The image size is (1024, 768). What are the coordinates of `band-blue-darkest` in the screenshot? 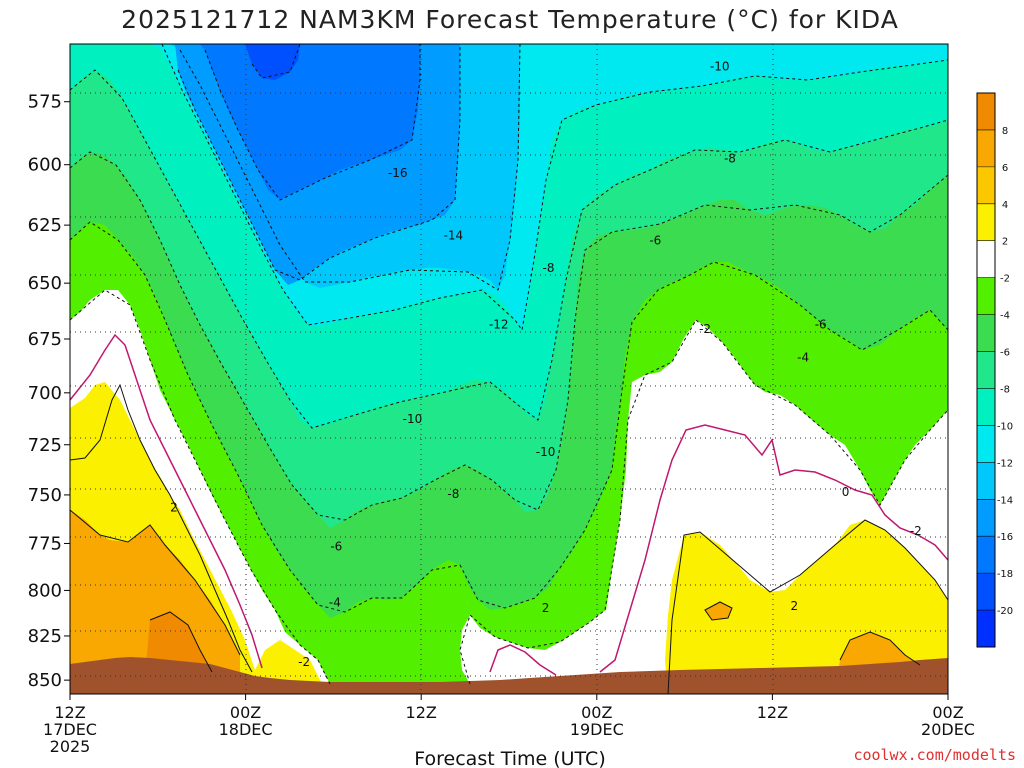 It's located at (272, 62).